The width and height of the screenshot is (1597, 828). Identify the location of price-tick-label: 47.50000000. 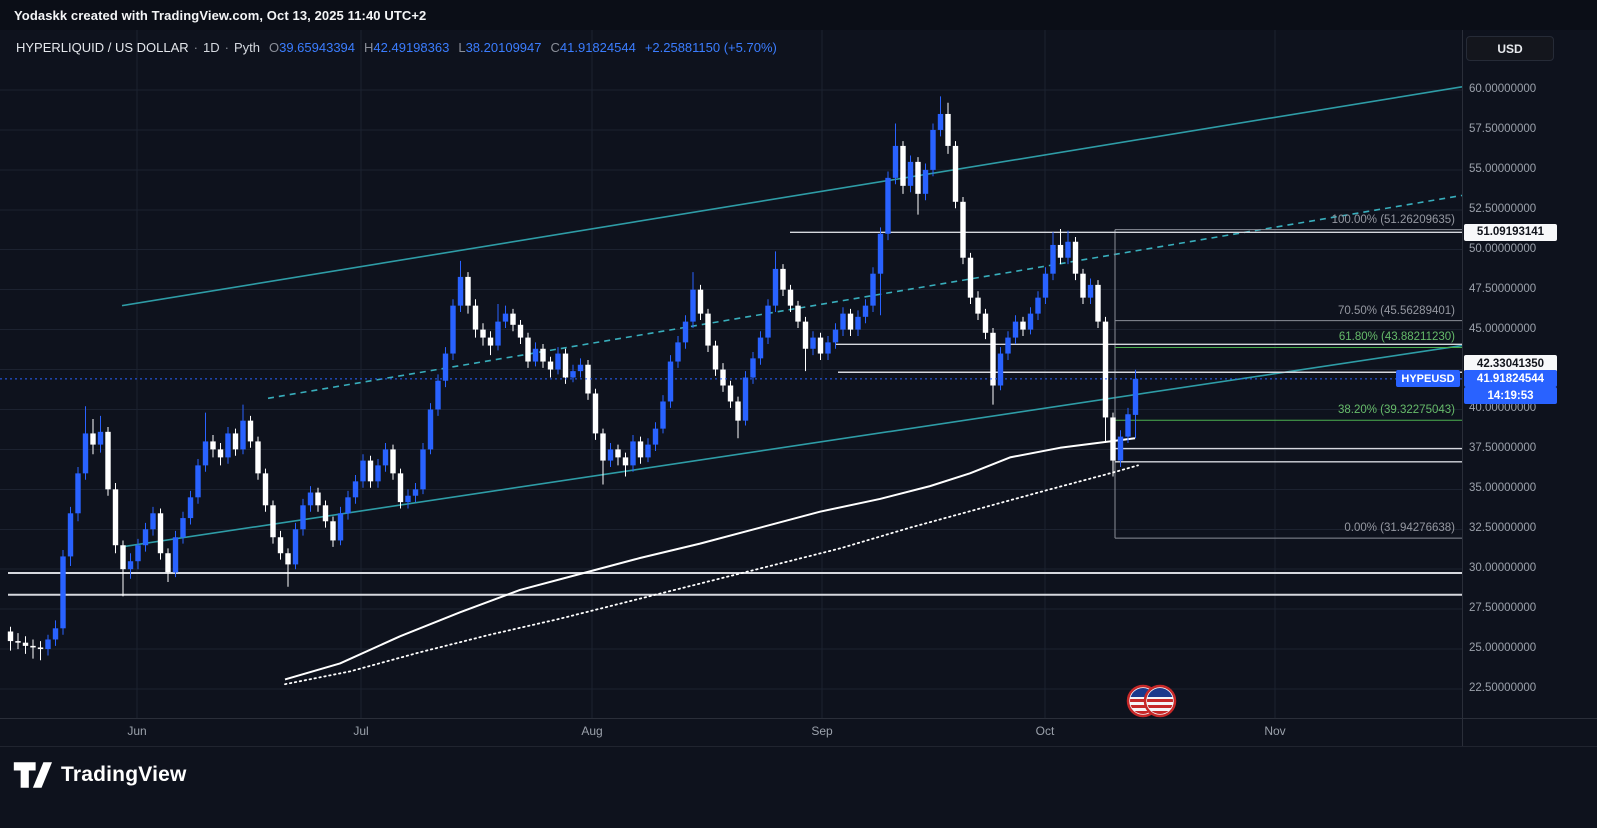
(1503, 288).